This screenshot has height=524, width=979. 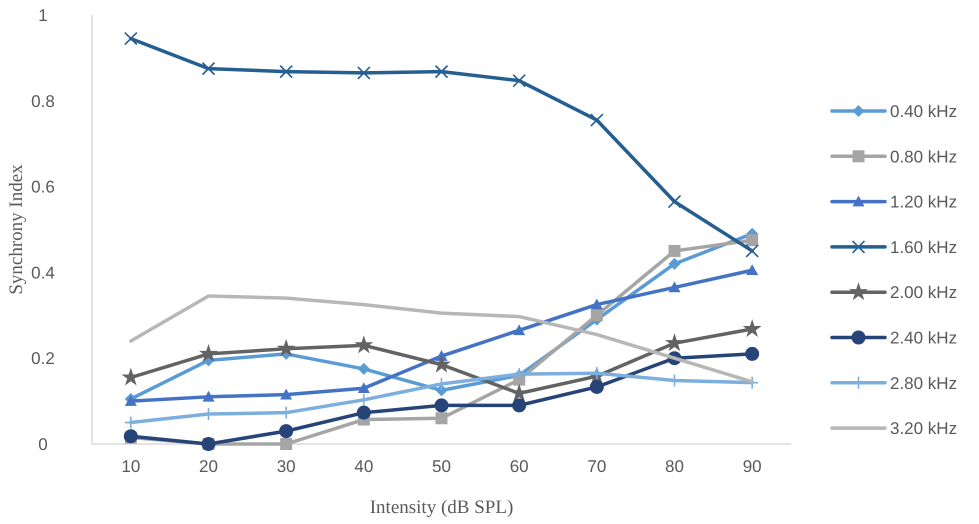 What do you see at coordinates (924, 292) in the screenshot?
I see `legend-label: 2.00 kHz` at bounding box center [924, 292].